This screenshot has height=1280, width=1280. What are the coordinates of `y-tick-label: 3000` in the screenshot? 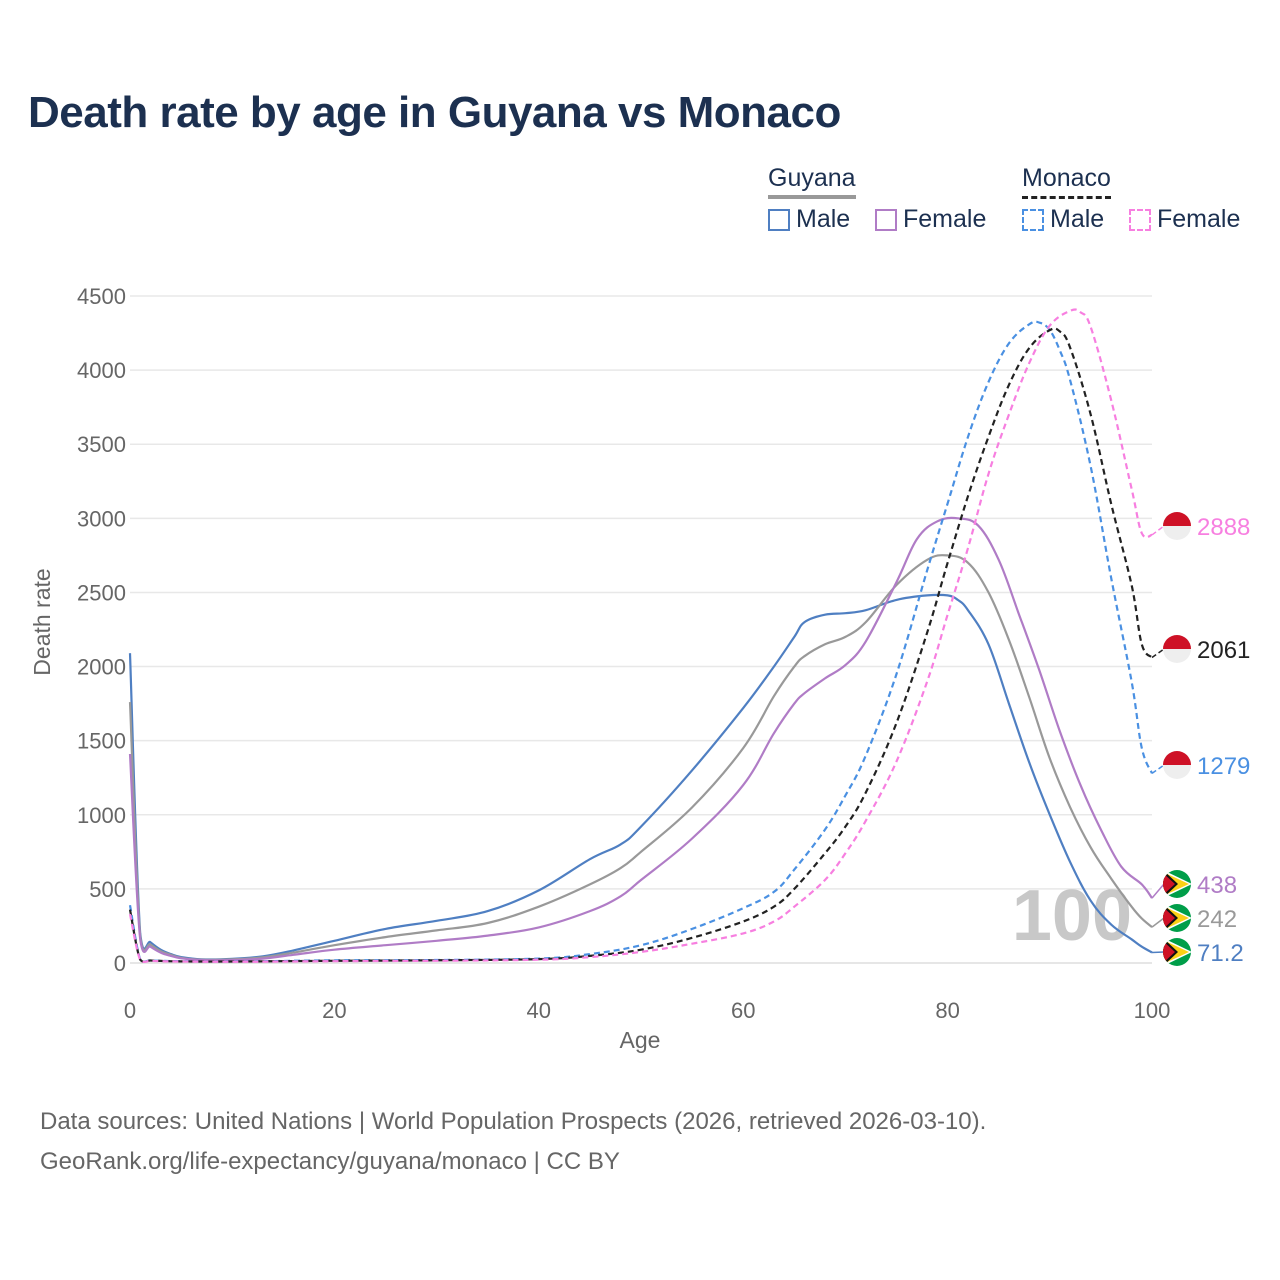 It's located at (101, 518).